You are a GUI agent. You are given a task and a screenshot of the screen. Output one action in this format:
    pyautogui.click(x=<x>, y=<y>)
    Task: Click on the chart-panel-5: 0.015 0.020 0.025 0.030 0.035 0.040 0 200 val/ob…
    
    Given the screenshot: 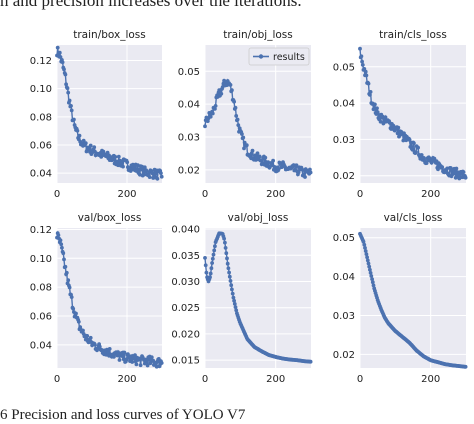 What is the action you would take?
    pyautogui.click(x=242, y=298)
    